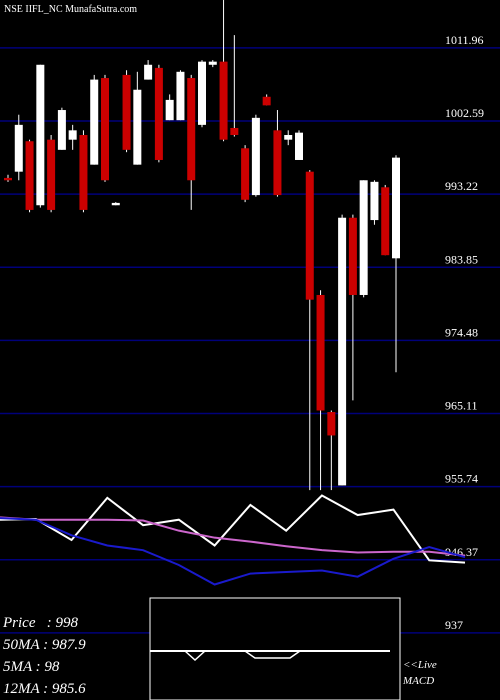 The height and width of the screenshot is (700, 500). What do you see at coordinates (31, 667) in the screenshot?
I see `info-text: 5MA : 98` at bounding box center [31, 667].